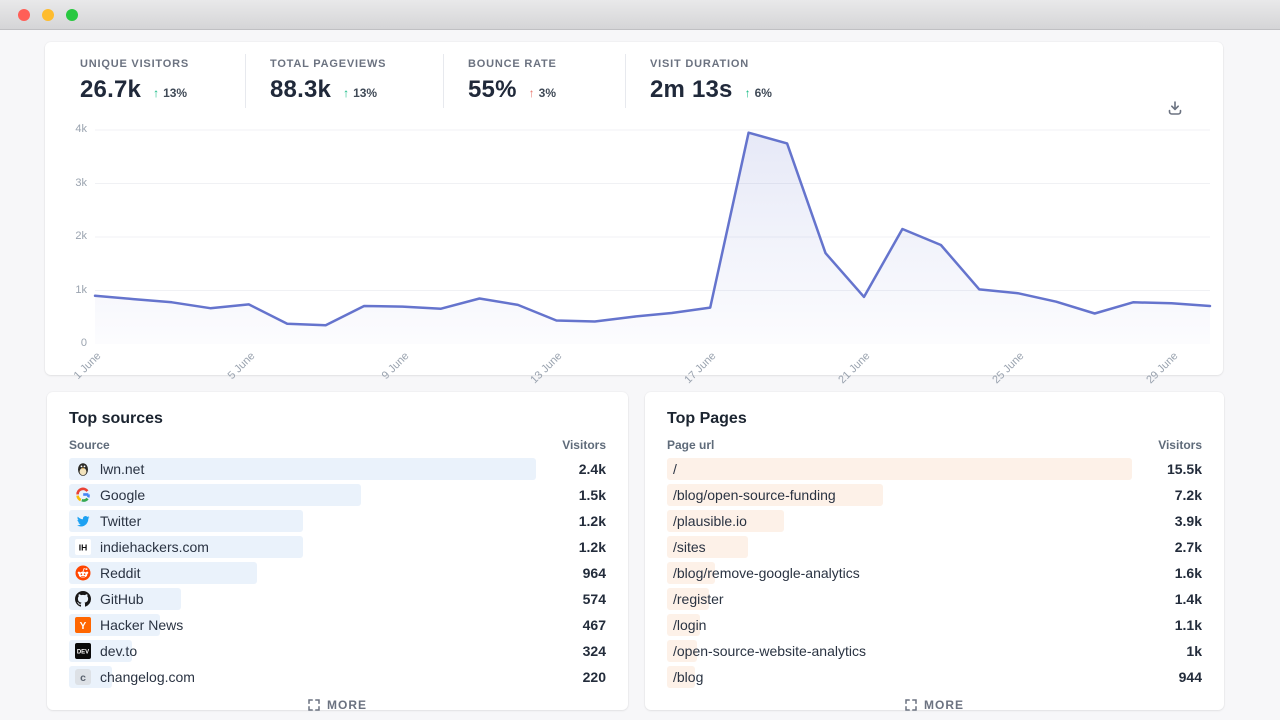  What do you see at coordinates (1188, 599) in the screenshot?
I see `row-visitors: 1.4k` at bounding box center [1188, 599].